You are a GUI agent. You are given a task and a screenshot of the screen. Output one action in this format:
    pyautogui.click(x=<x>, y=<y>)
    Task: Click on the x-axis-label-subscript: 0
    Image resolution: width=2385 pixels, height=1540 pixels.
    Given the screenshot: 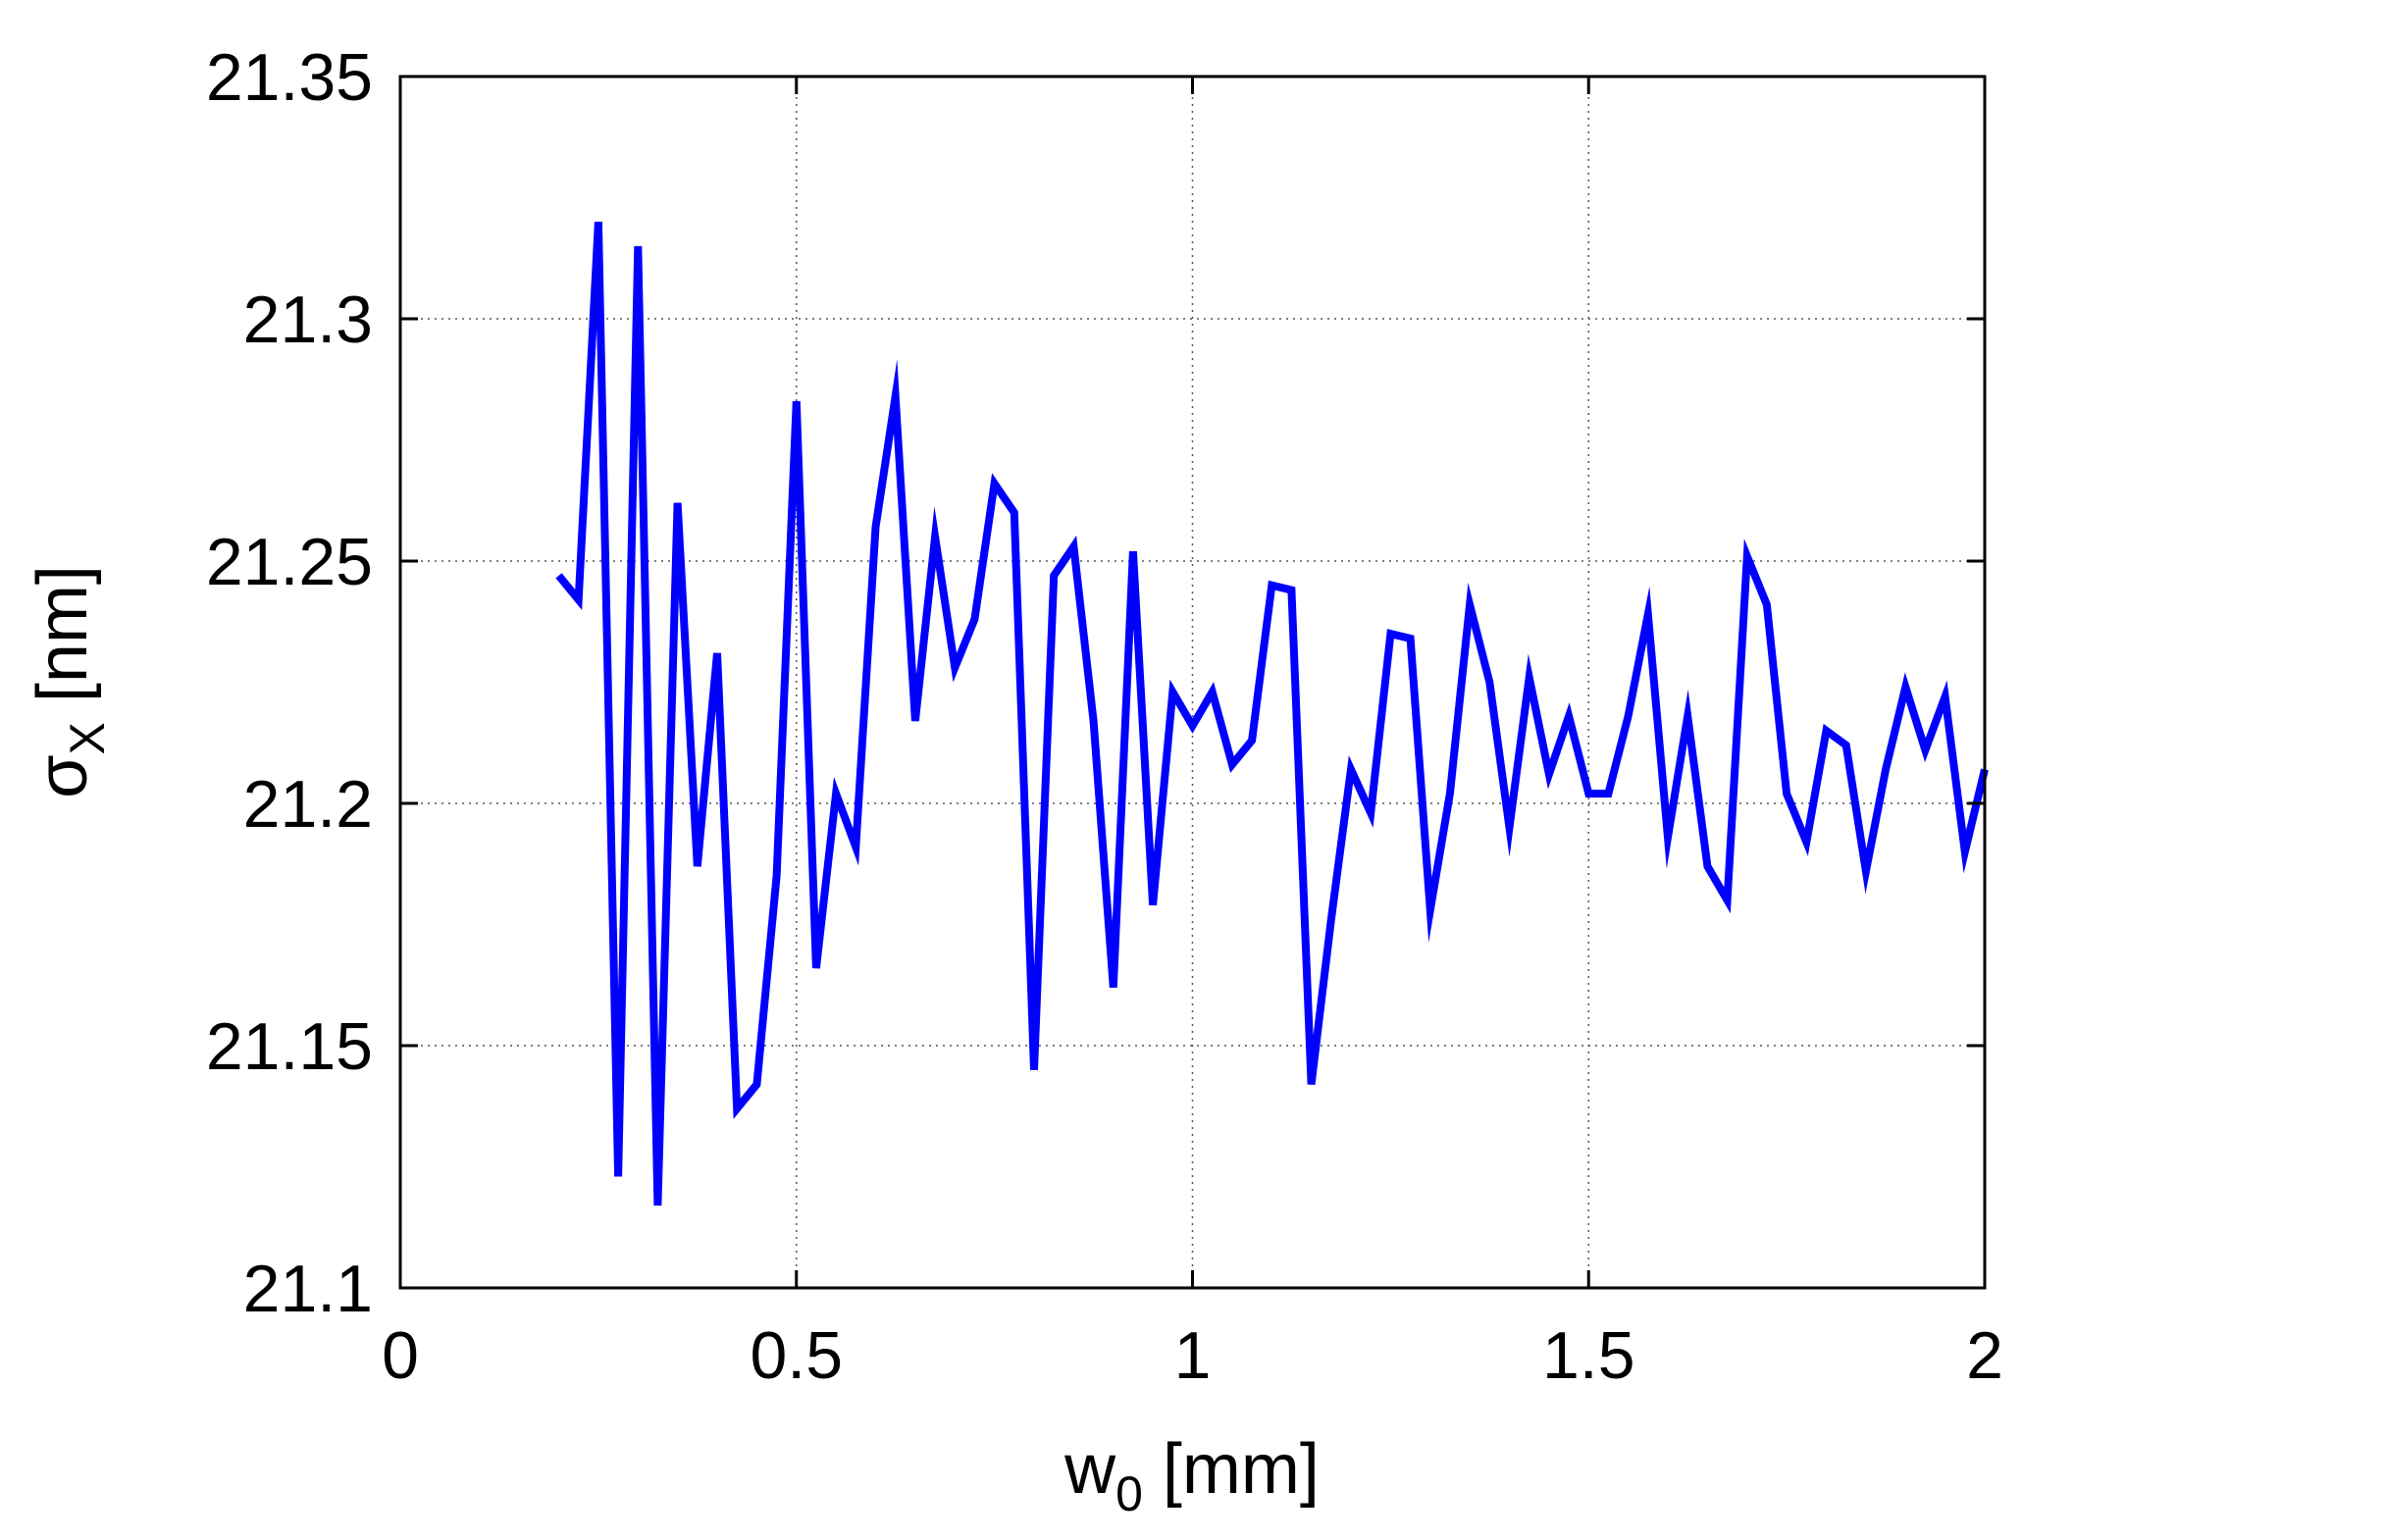 What is the action you would take?
    pyautogui.click(x=1129, y=1493)
    